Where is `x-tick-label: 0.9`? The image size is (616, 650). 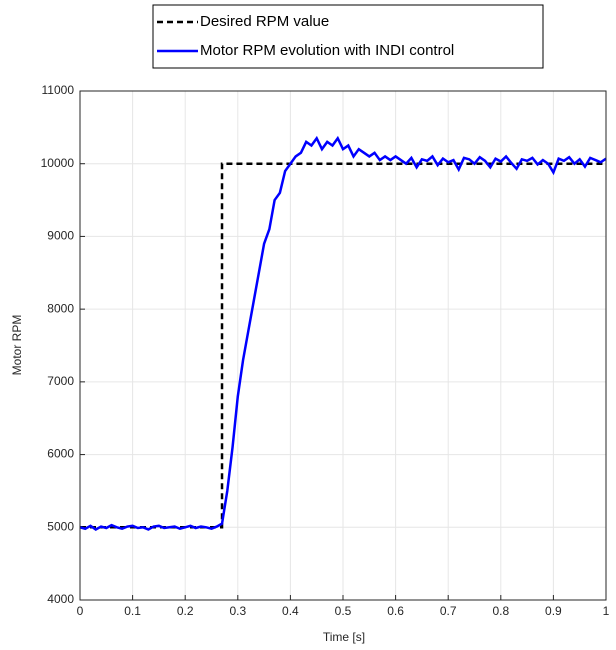 x-tick-label: 0.9 is located at coordinates (553, 611).